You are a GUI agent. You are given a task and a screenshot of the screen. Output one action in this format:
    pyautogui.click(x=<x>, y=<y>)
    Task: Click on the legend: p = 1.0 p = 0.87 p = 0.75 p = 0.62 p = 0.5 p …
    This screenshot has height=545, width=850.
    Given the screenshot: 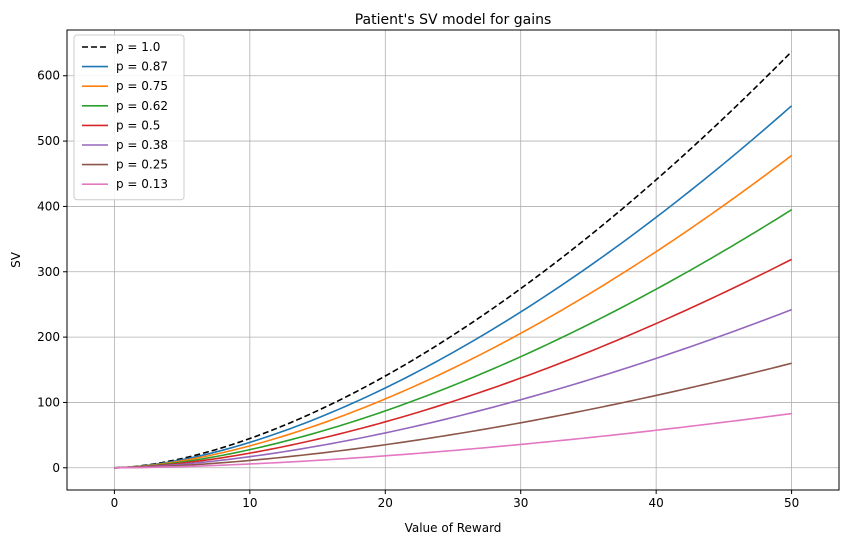 What is the action you would take?
    pyautogui.click(x=129, y=117)
    